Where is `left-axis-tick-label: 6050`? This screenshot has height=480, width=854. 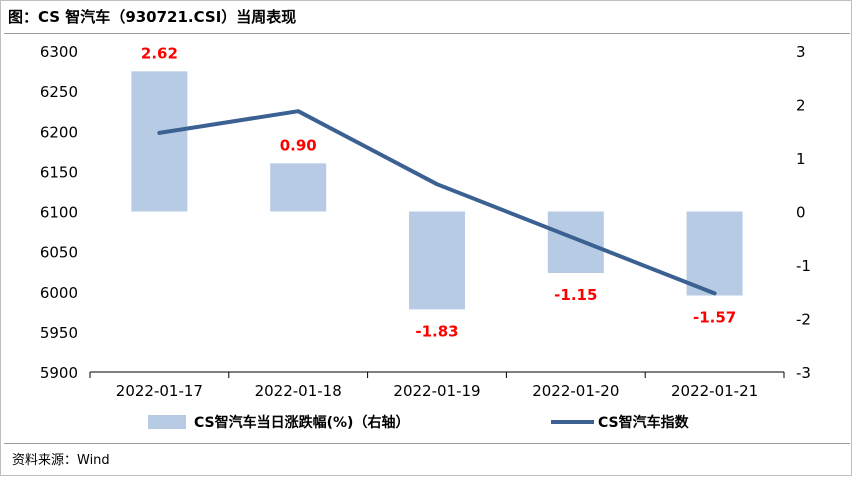 left-axis-tick-label: 6050 is located at coordinates (59, 253).